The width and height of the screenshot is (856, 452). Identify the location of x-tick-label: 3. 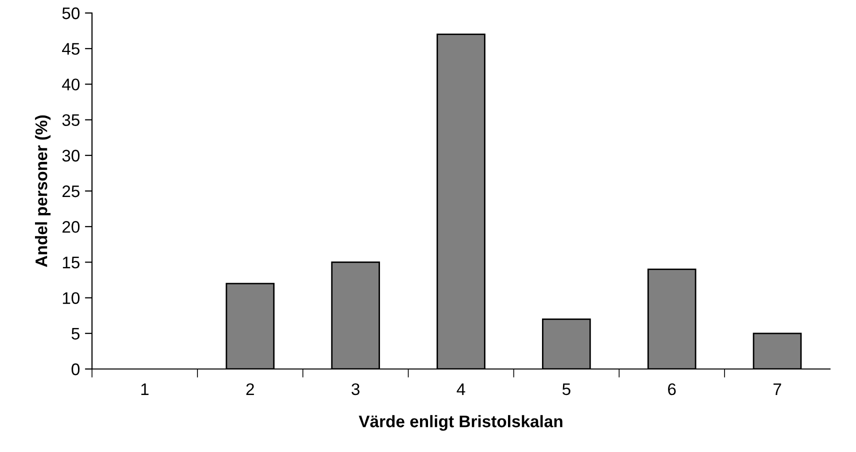
(356, 389).